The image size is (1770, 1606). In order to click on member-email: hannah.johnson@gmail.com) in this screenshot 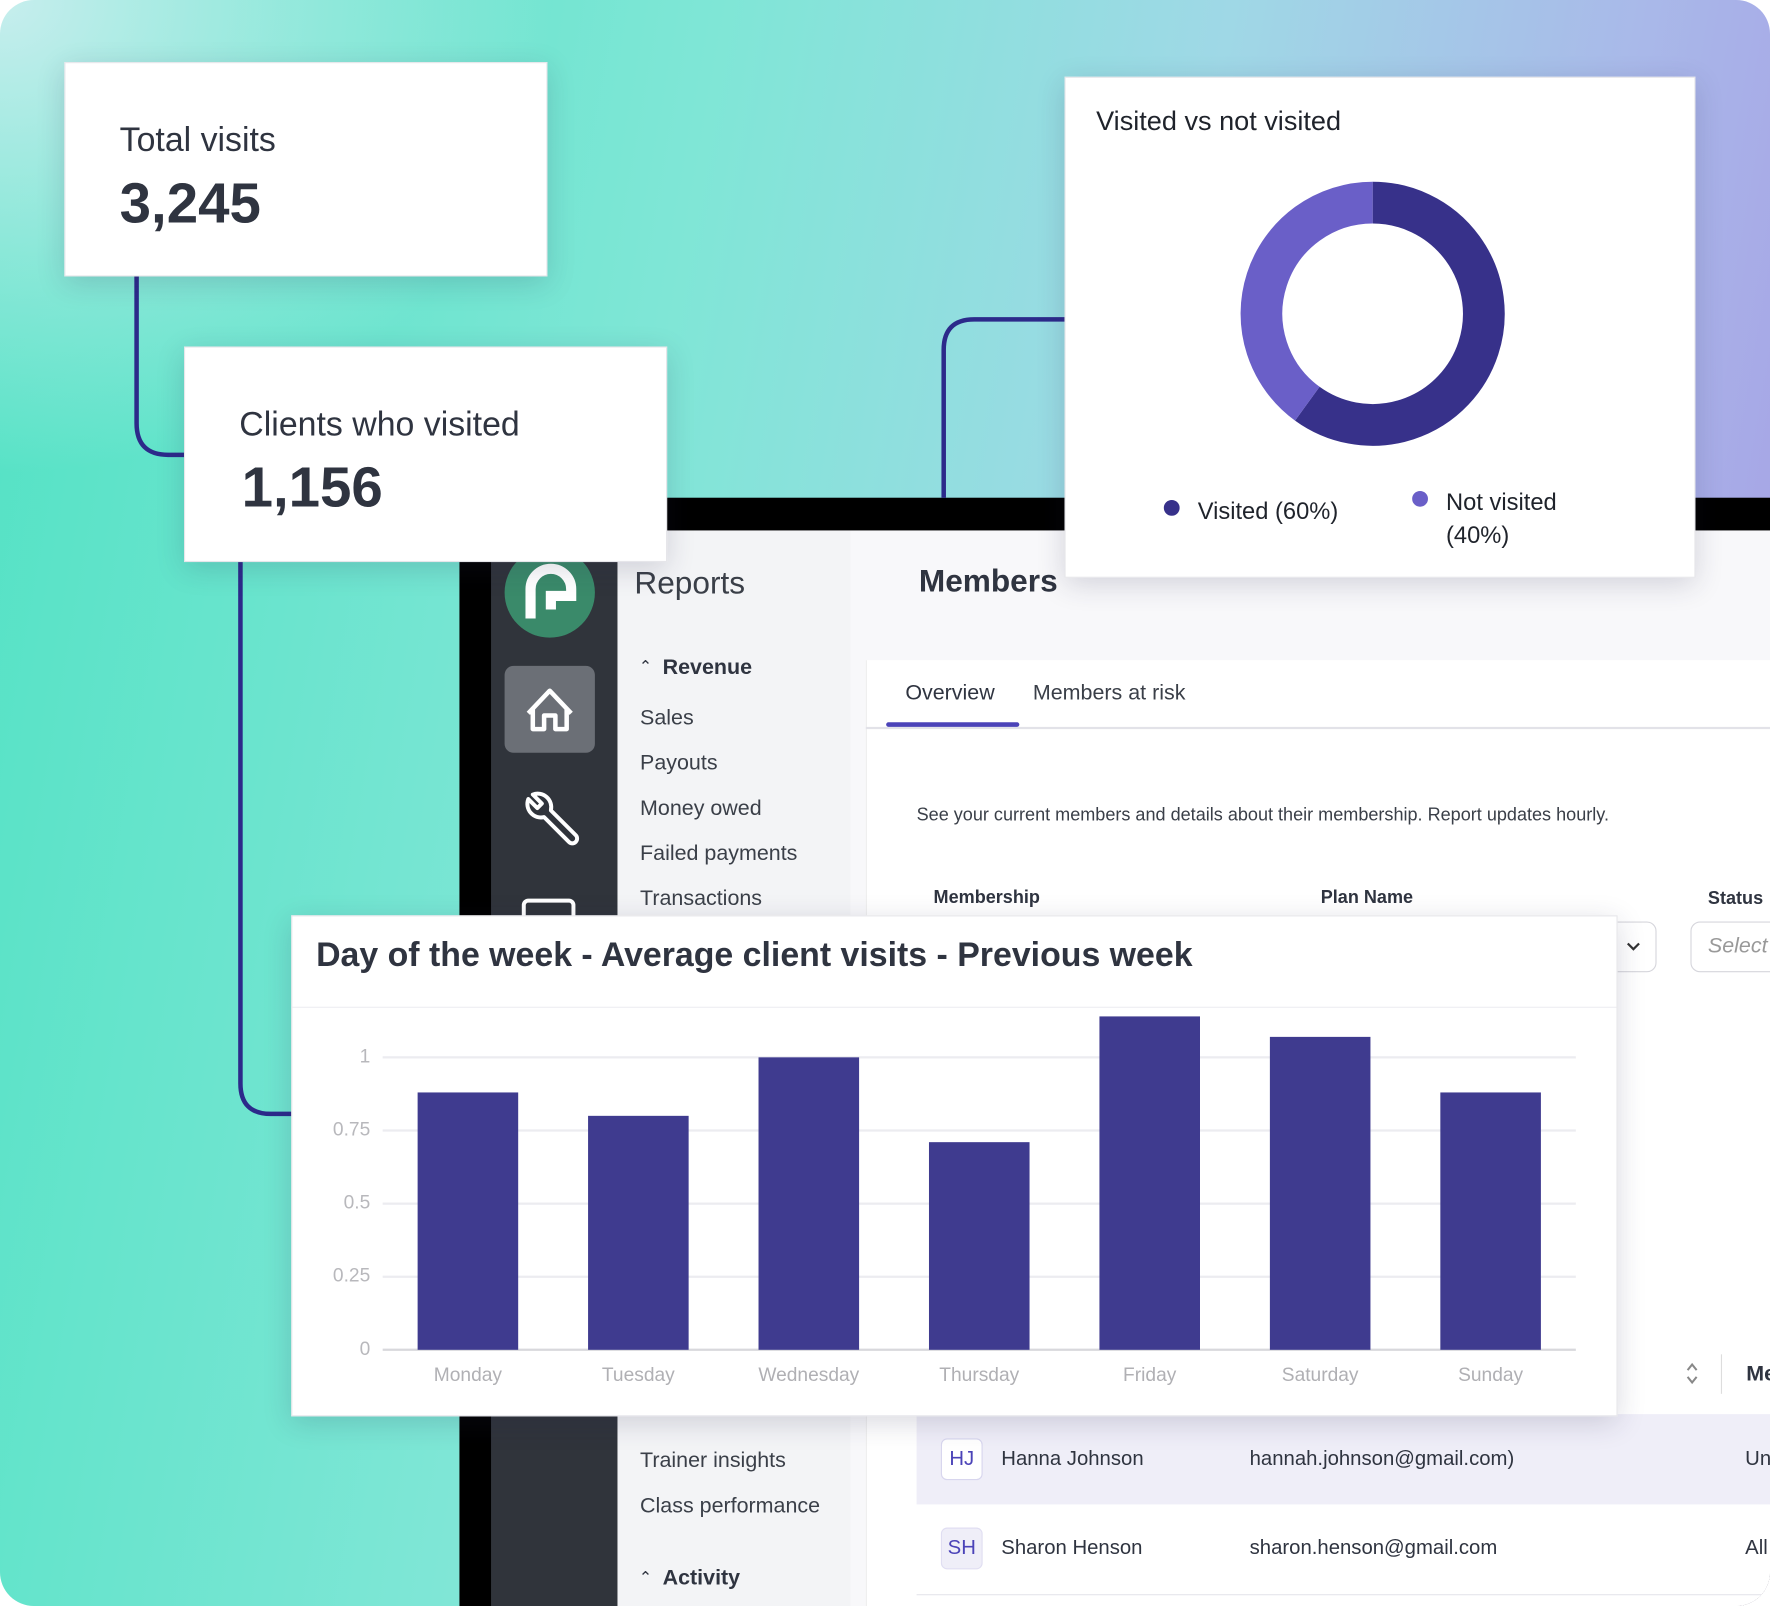, I will do `click(1382, 1458)`.